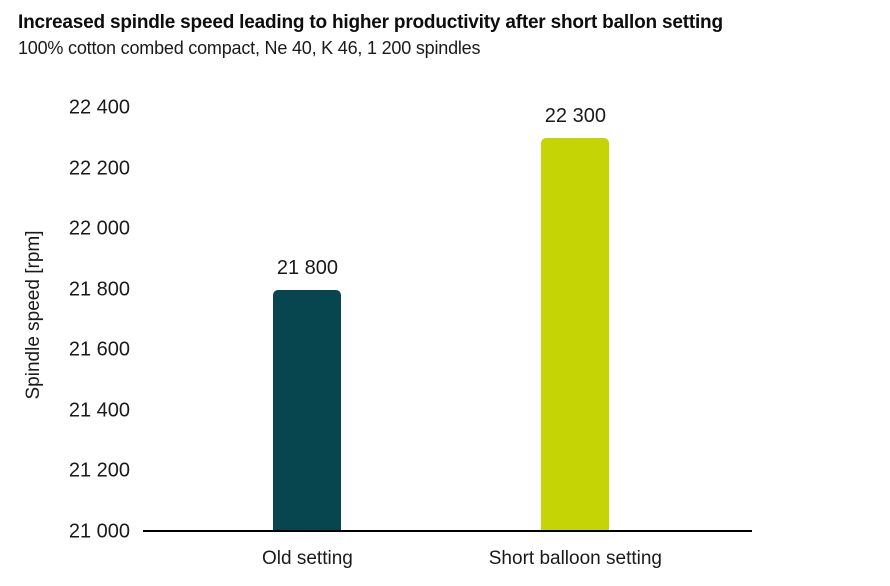 The image size is (890, 586). Describe the element at coordinates (575, 558) in the screenshot. I see `x-category-label: Short balloon setting` at that location.